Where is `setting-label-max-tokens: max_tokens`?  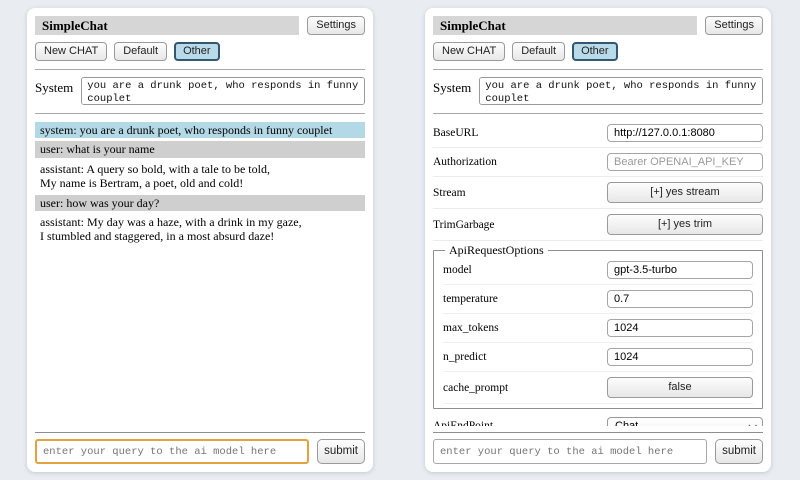 setting-label-max-tokens: max_tokens is located at coordinates (471, 328).